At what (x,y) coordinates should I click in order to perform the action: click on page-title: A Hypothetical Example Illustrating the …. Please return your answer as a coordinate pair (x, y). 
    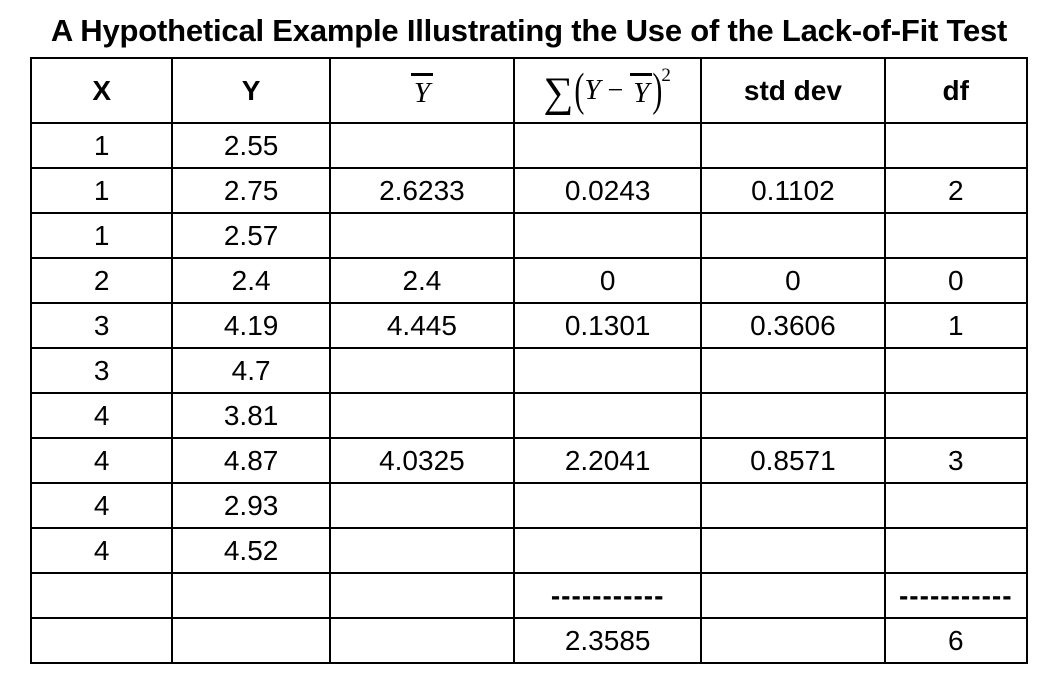
    Looking at the image, I should click on (529, 30).